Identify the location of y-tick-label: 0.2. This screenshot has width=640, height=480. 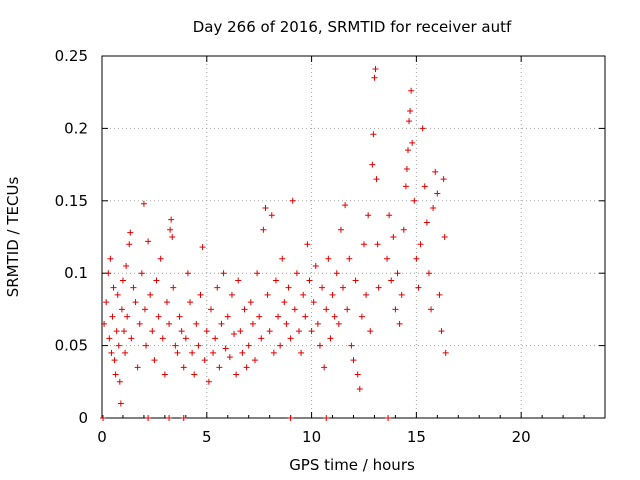
(76, 128).